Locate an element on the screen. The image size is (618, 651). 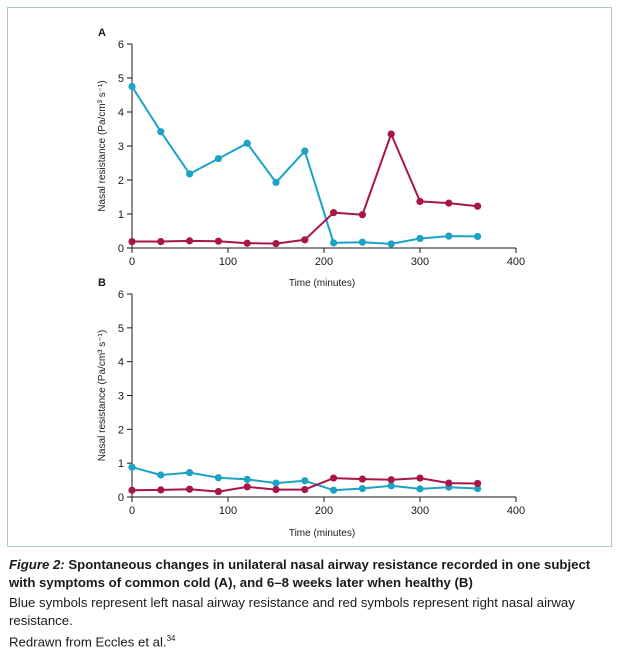
panel-a-x-tick-label: 0 is located at coordinates (132, 262).